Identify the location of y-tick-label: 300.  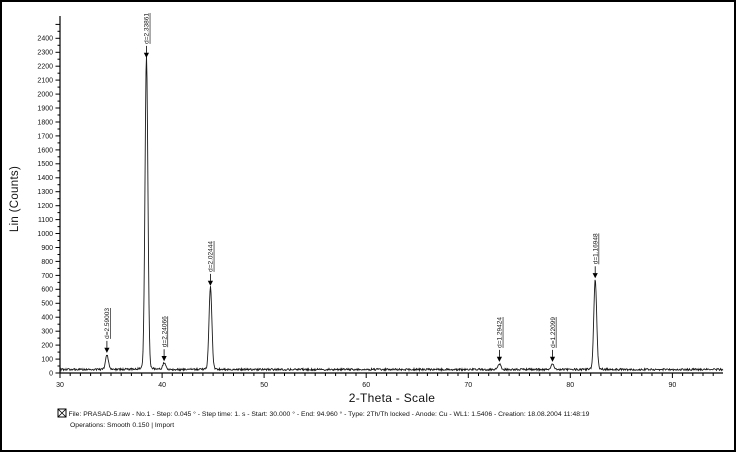
(47, 332).